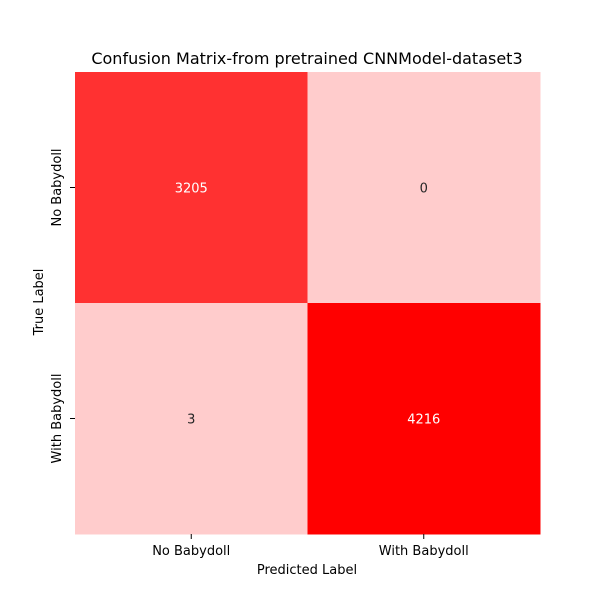 The image size is (600, 600). I want to click on x-axis-title: Predicted Label, so click(307, 570).